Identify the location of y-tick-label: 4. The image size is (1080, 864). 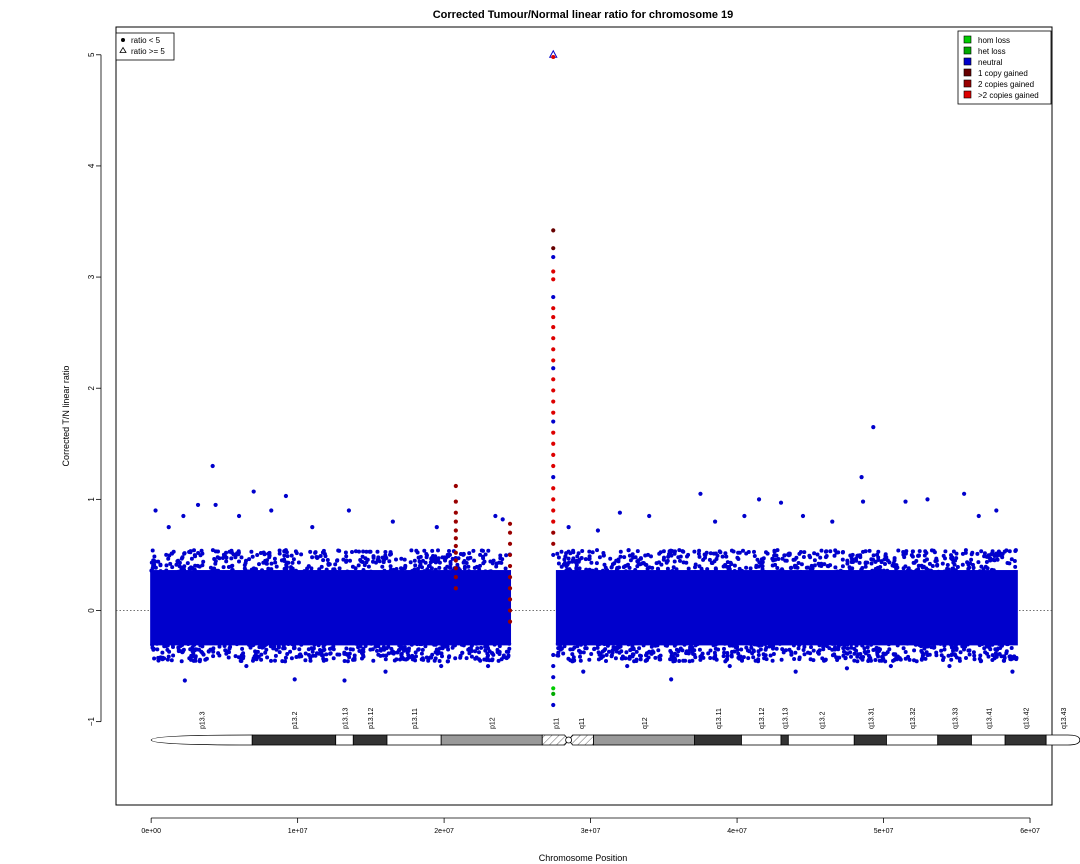
(91, 165).